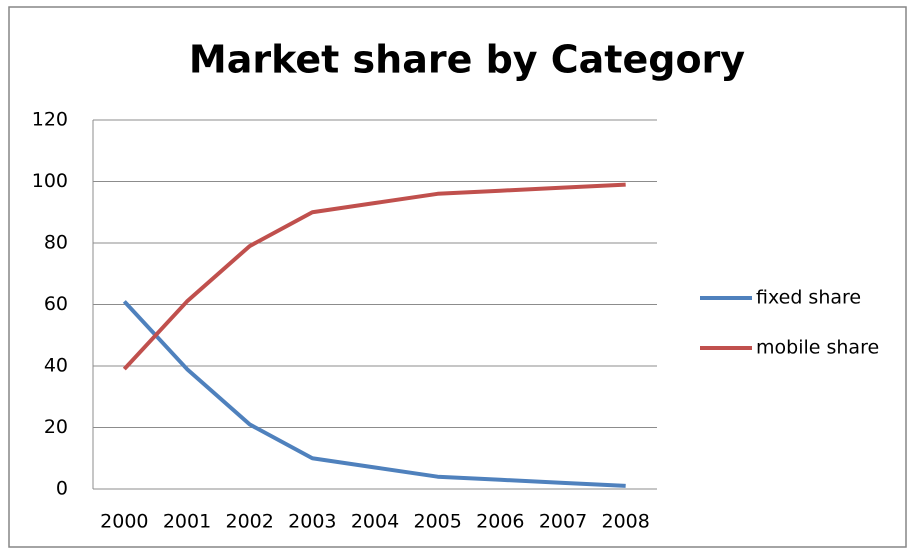  What do you see at coordinates (50, 120) in the screenshot?
I see `y-tick-label: 120` at bounding box center [50, 120].